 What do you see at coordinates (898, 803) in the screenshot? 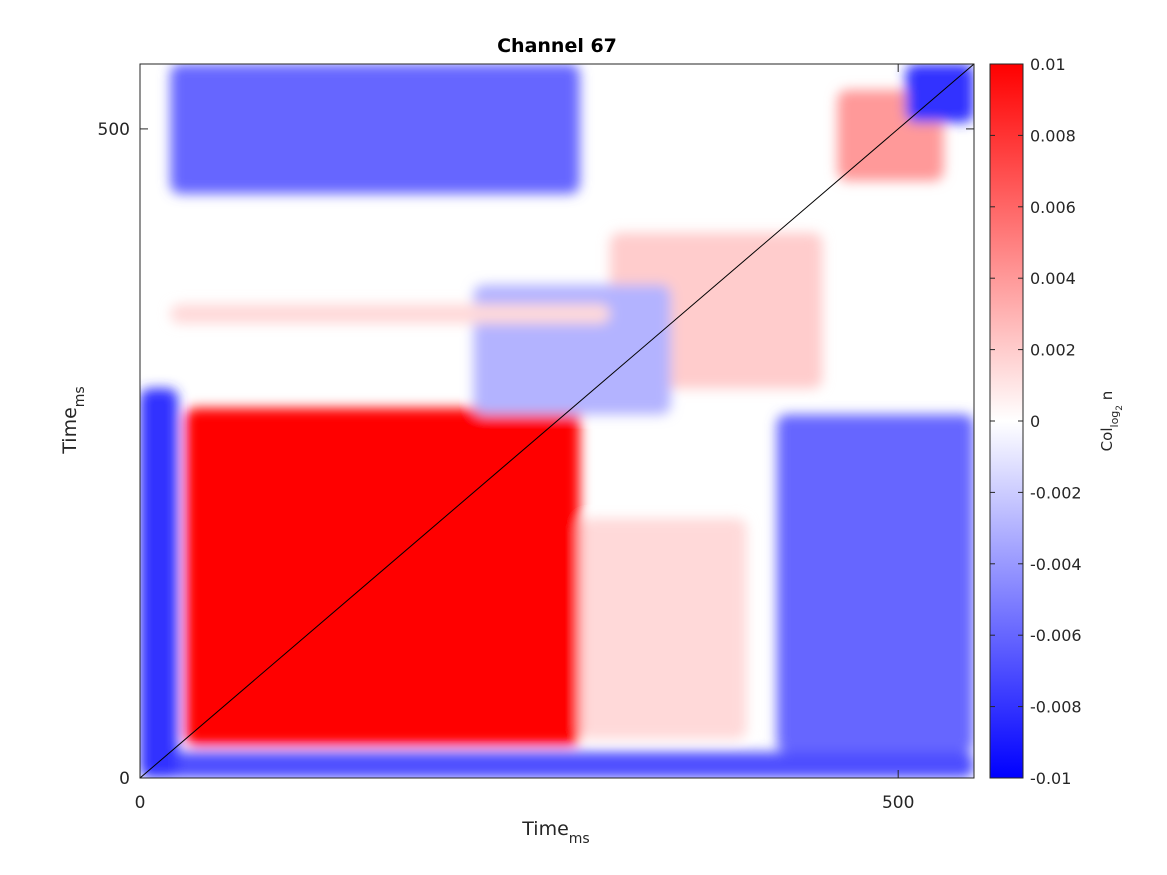
I see `x-tick-label-1: 500` at bounding box center [898, 803].